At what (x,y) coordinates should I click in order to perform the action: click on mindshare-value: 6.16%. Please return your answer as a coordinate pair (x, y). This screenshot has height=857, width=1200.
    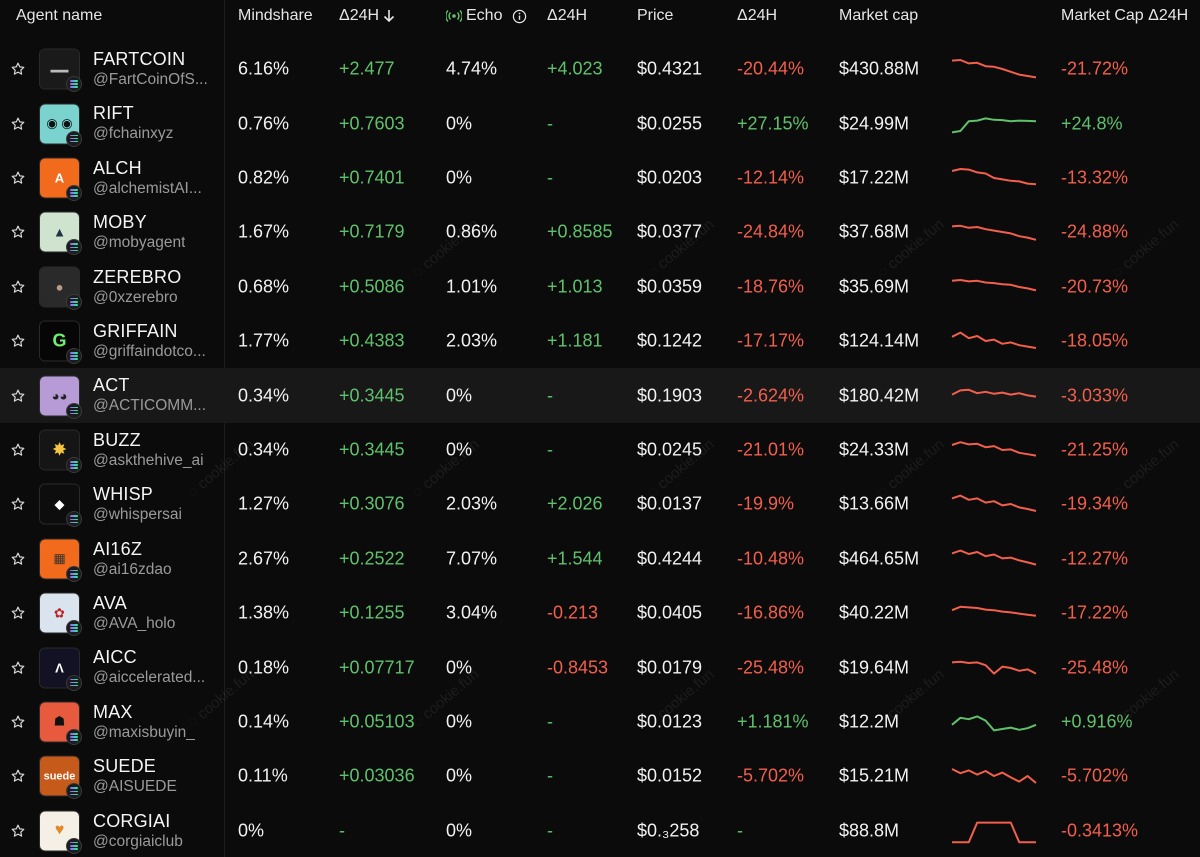
    Looking at the image, I should click on (264, 68).